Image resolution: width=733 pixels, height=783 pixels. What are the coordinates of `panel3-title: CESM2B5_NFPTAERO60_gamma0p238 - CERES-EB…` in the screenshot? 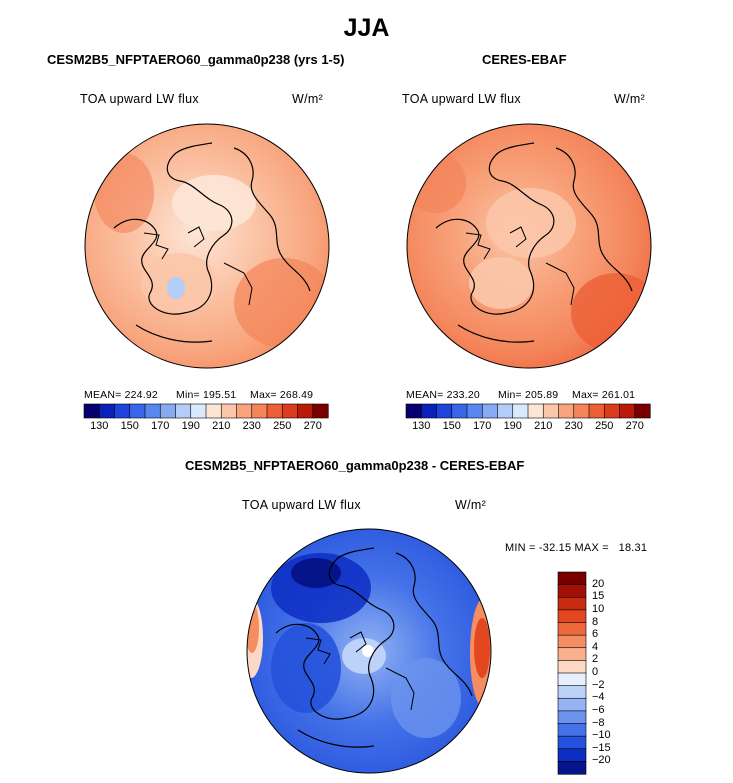 It's located at (355, 465).